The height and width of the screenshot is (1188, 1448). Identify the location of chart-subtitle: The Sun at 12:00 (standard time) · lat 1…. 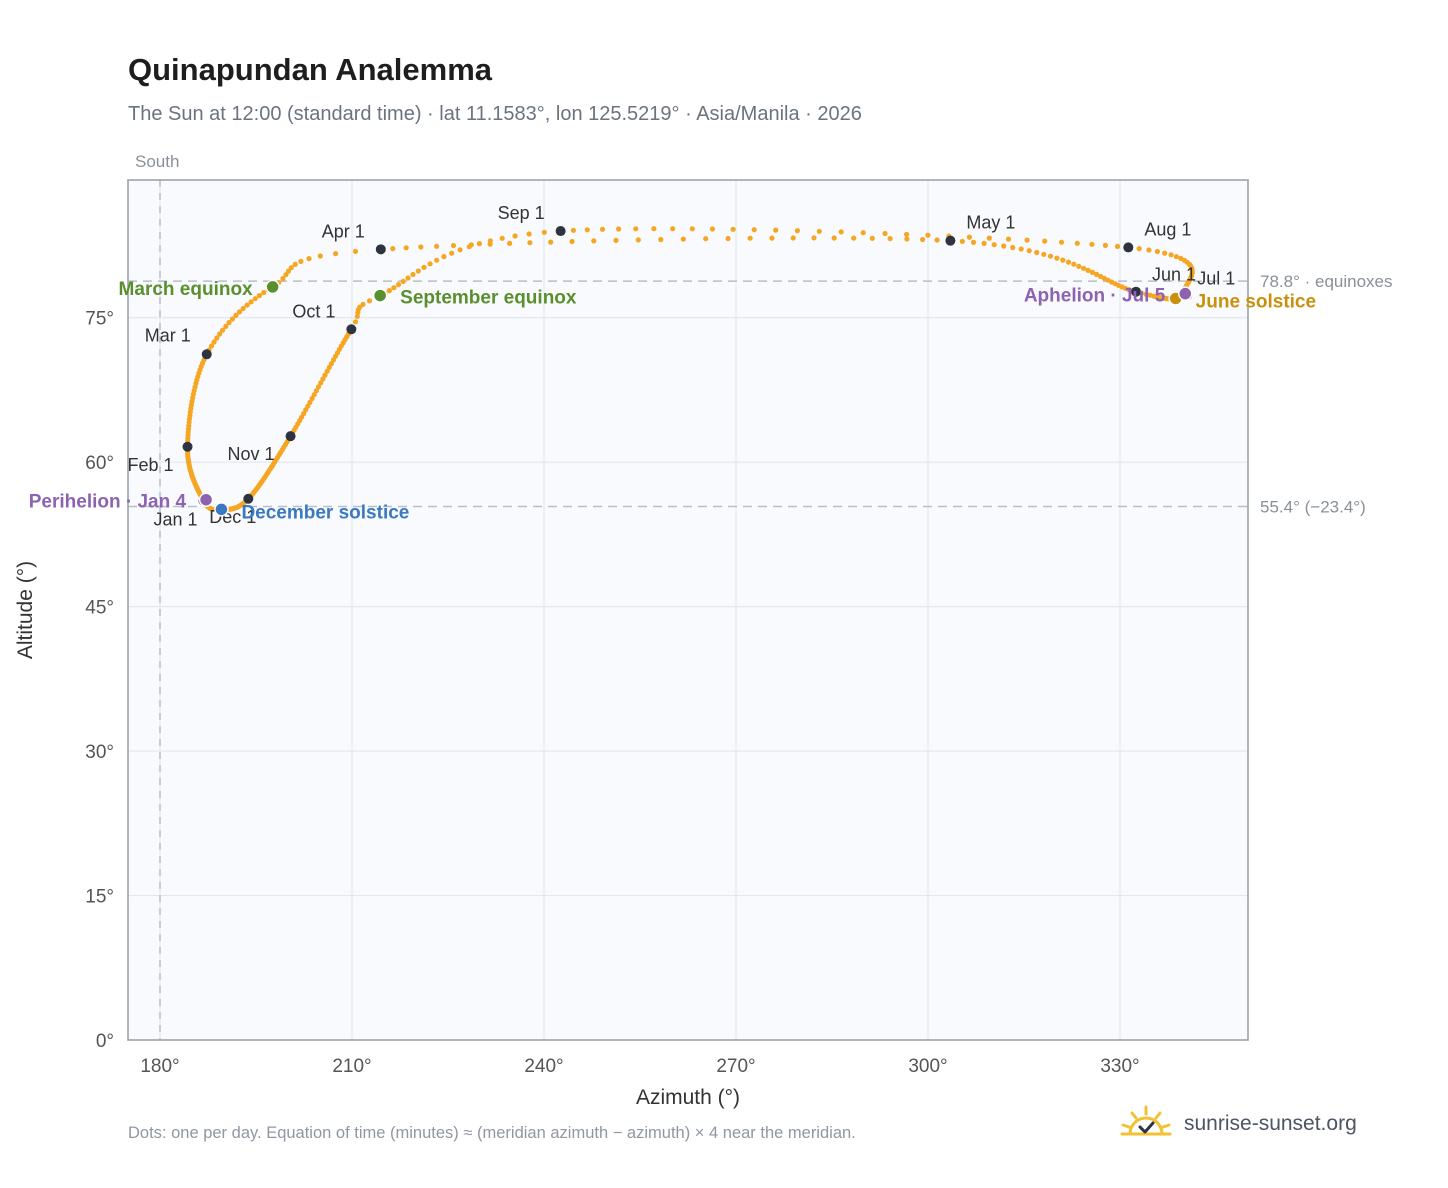
(495, 114).